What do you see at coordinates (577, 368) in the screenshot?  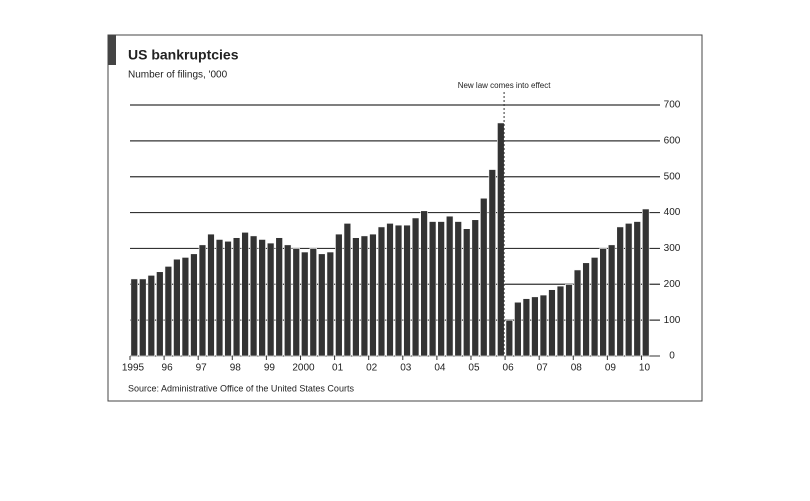 I see `x-tick-label: 08` at bounding box center [577, 368].